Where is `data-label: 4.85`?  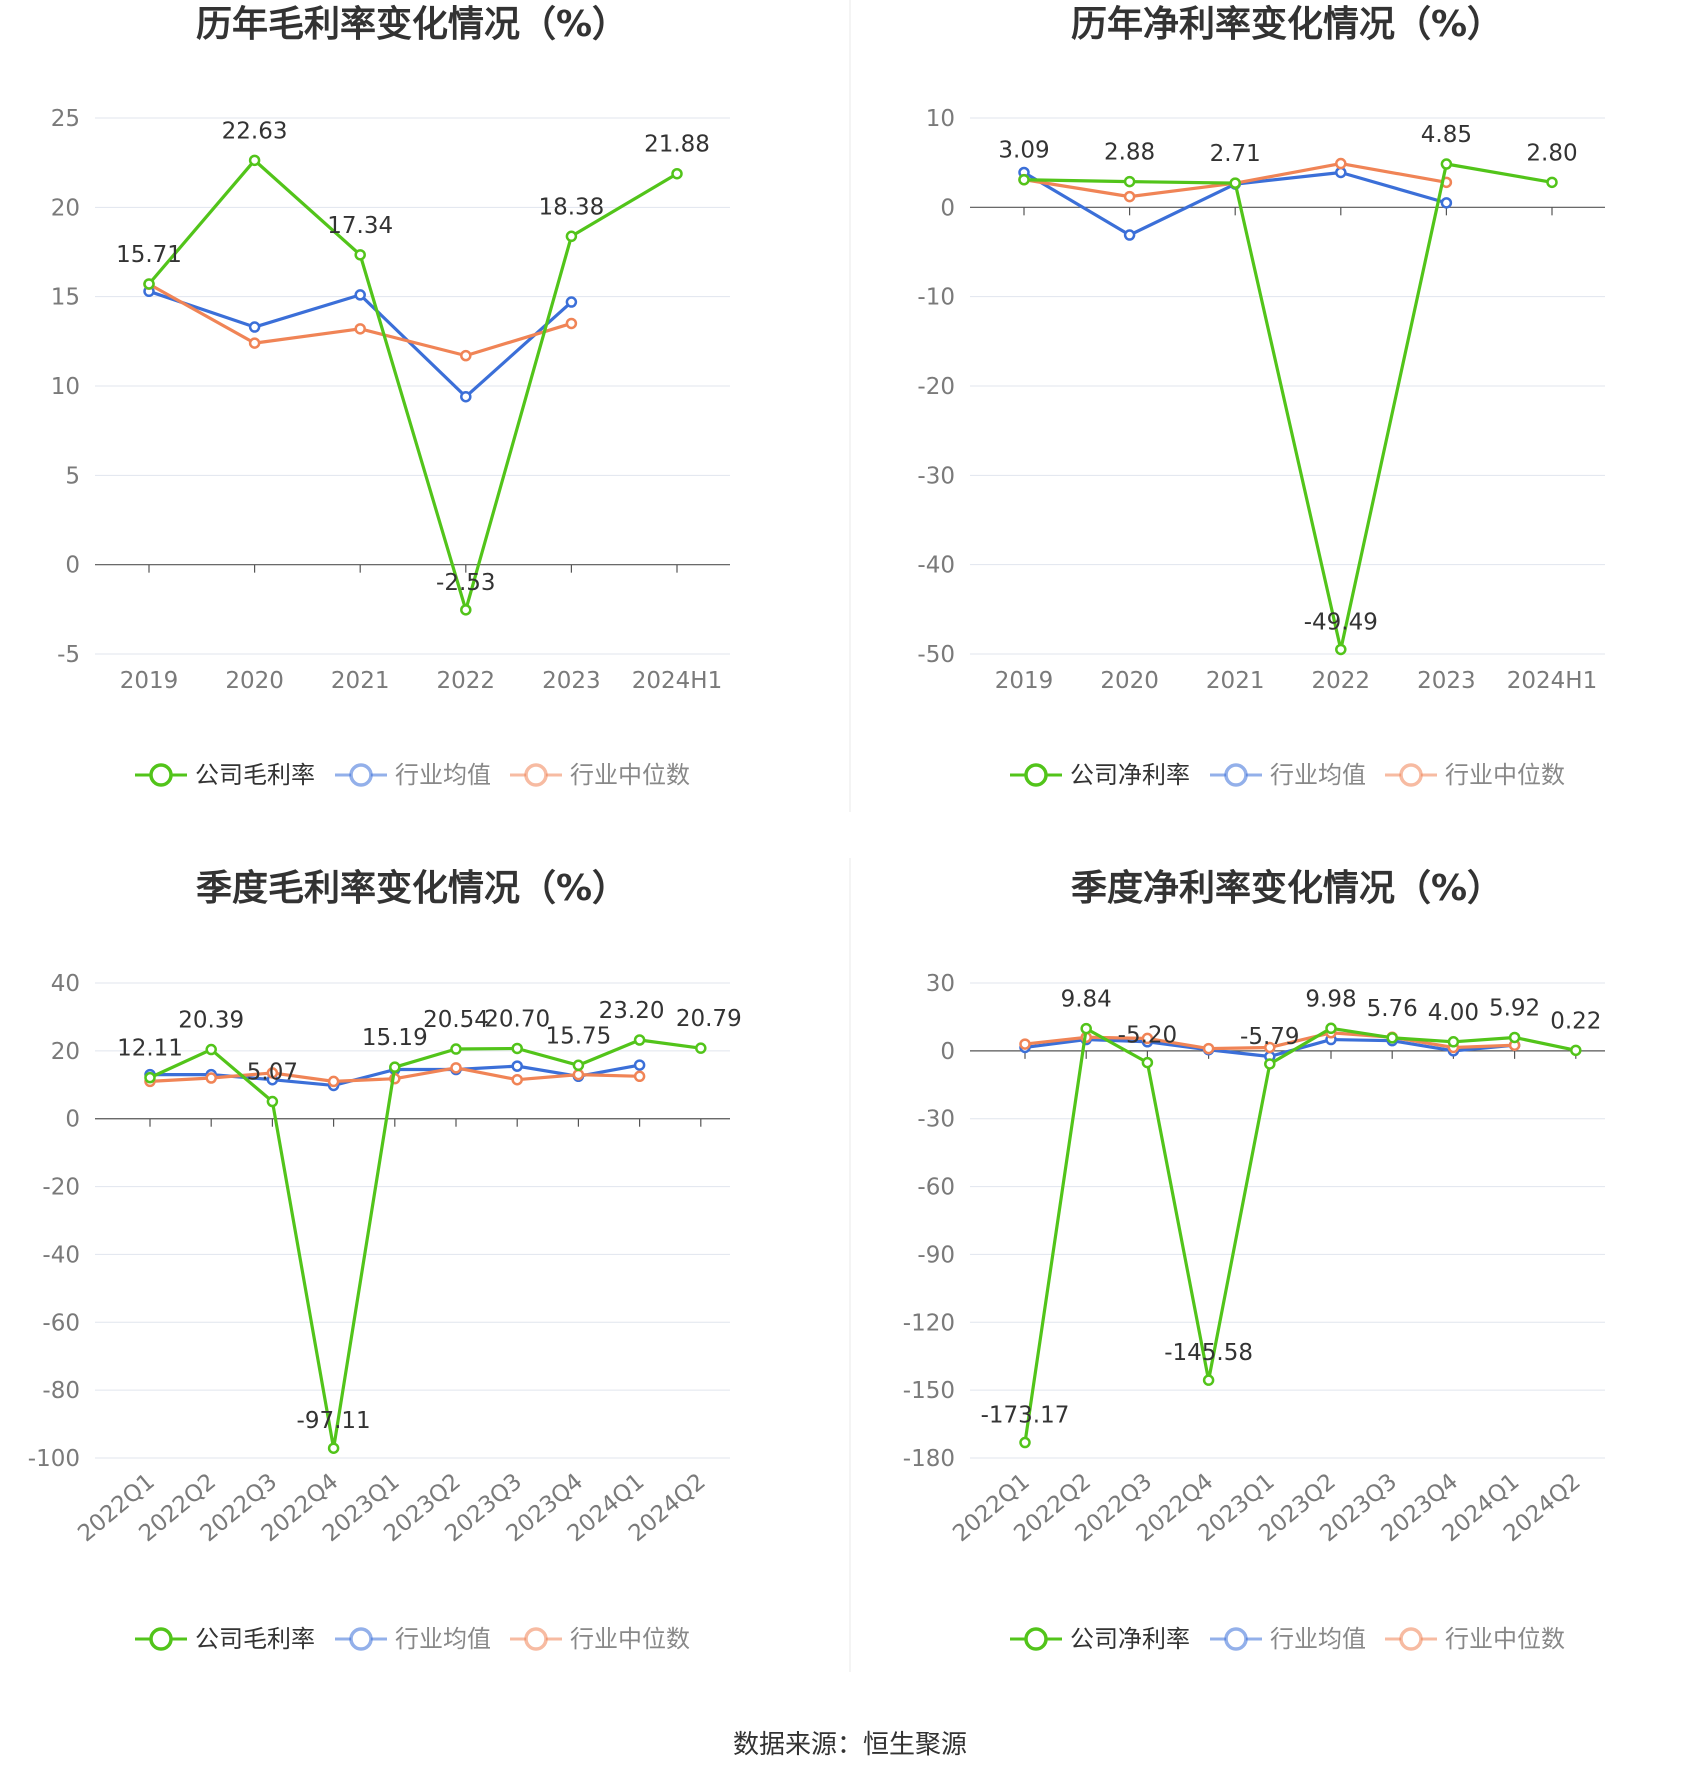
data-label: 4.85 is located at coordinates (1446, 135).